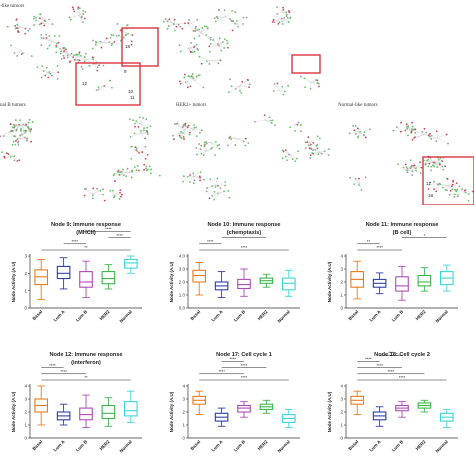  What do you see at coordinates (85, 355) in the screenshot?
I see `chart-title: Node 12: Immune response` at bounding box center [85, 355].